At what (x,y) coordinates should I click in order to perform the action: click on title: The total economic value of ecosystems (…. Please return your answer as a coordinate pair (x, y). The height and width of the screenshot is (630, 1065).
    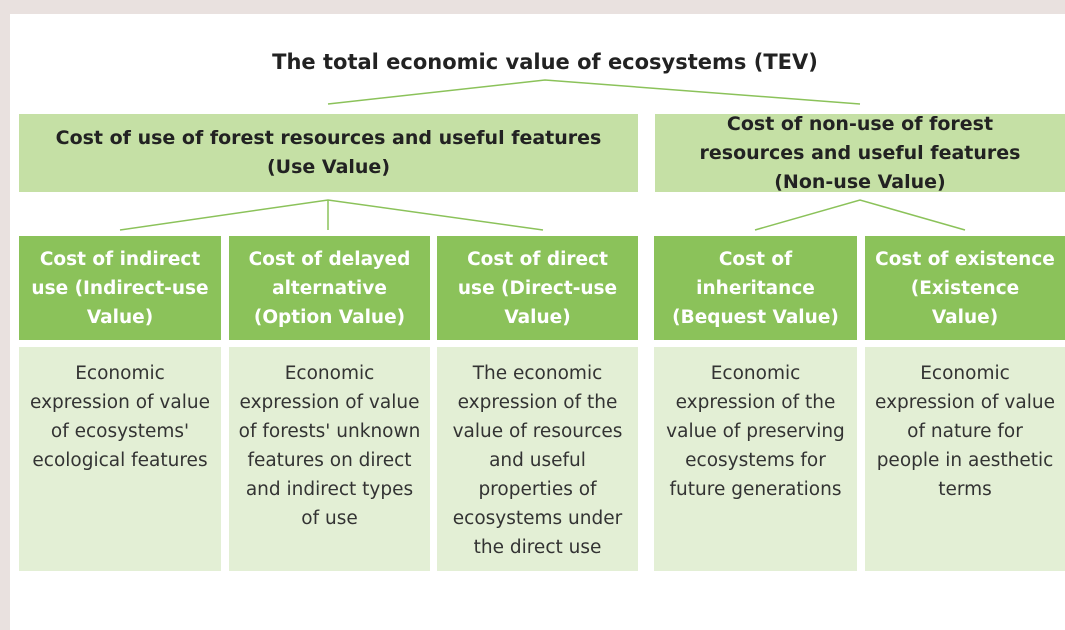
    Looking at the image, I should click on (545, 62).